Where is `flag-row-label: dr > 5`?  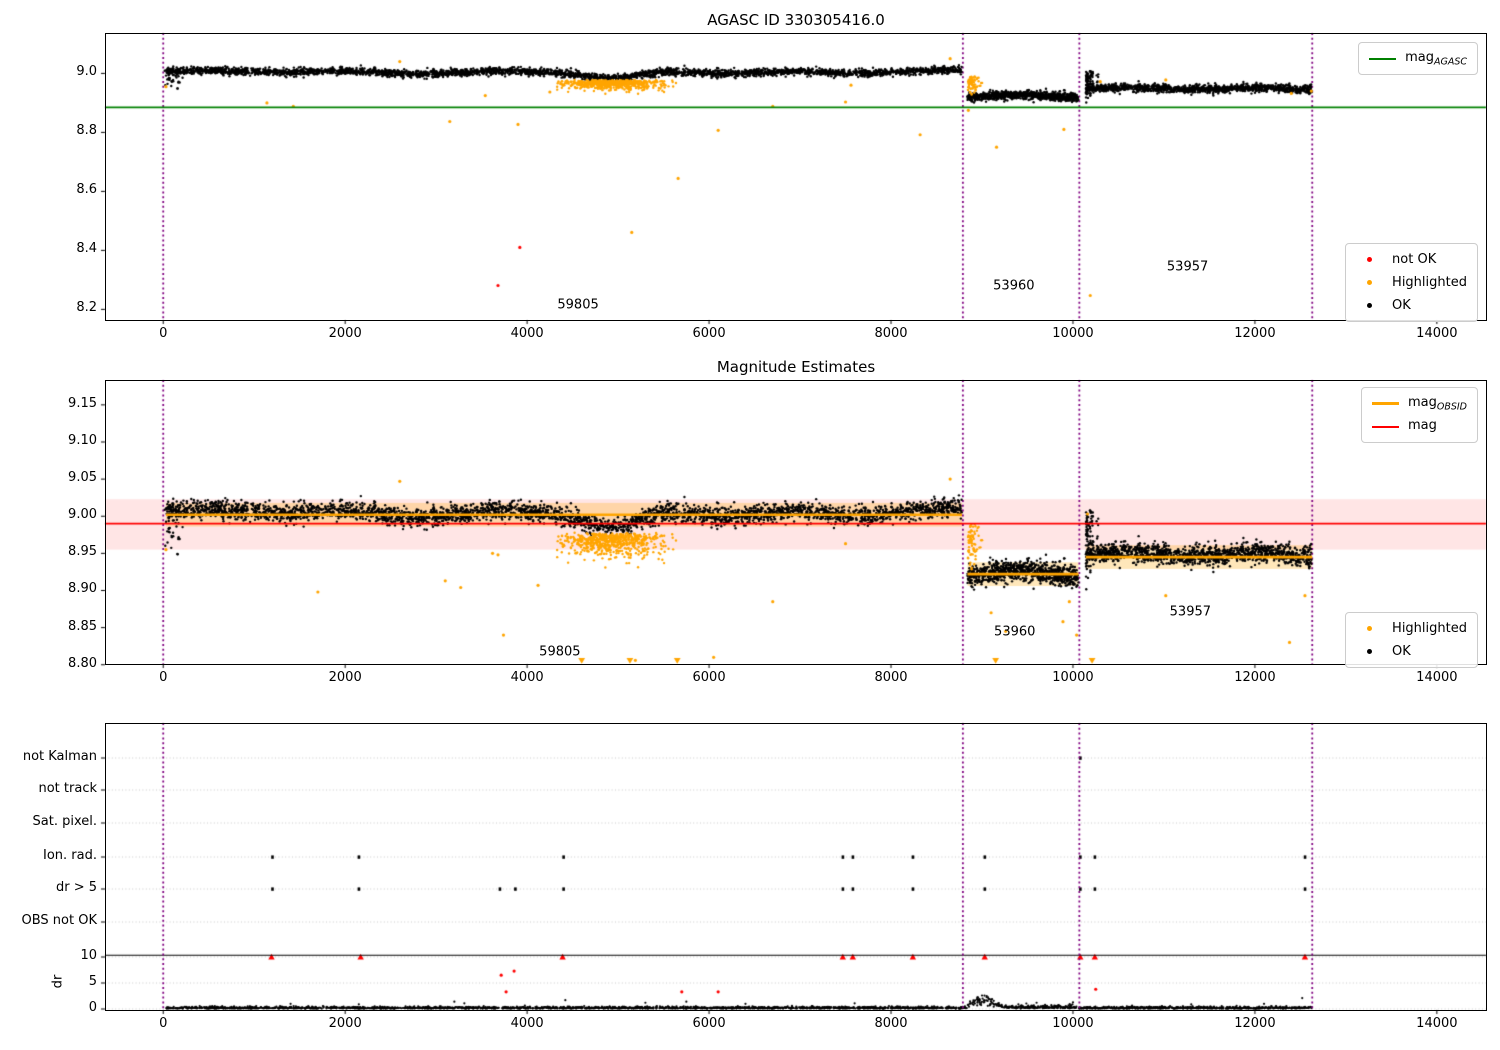 flag-row-label: dr > 5 is located at coordinates (76, 887).